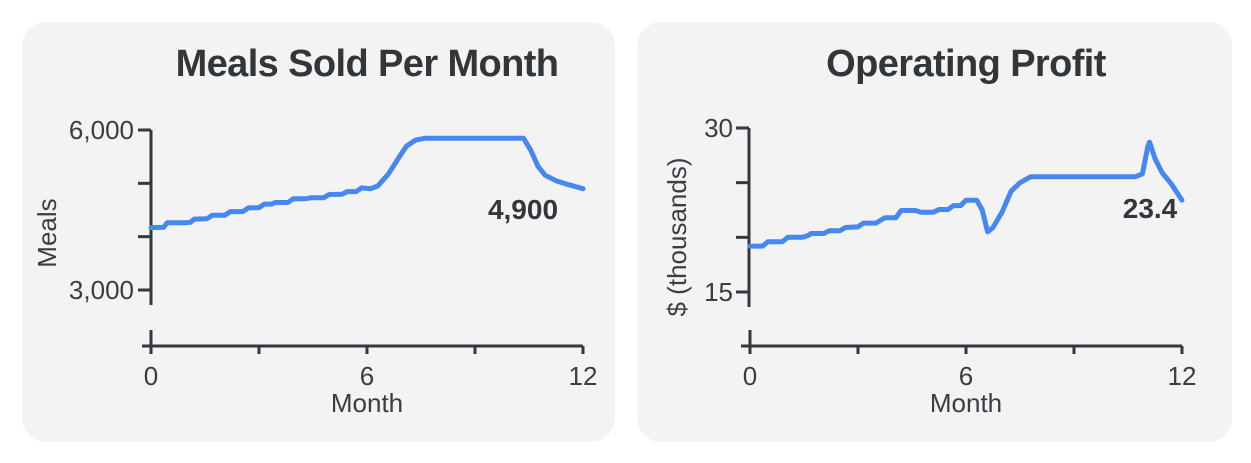 Image resolution: width=1251 pixels, height=463 pixels. Describe the element at coordinates (718, 128) in the screenshot. I see `y-tick-label: 30` at that location.